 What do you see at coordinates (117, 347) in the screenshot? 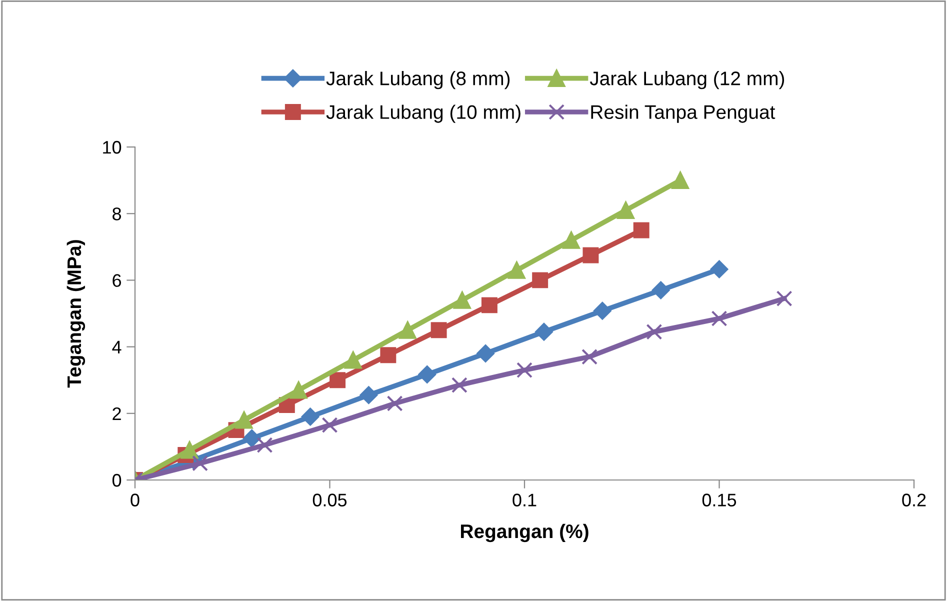
I see `y-tick-label: 4` at bounding box center [117, 347].